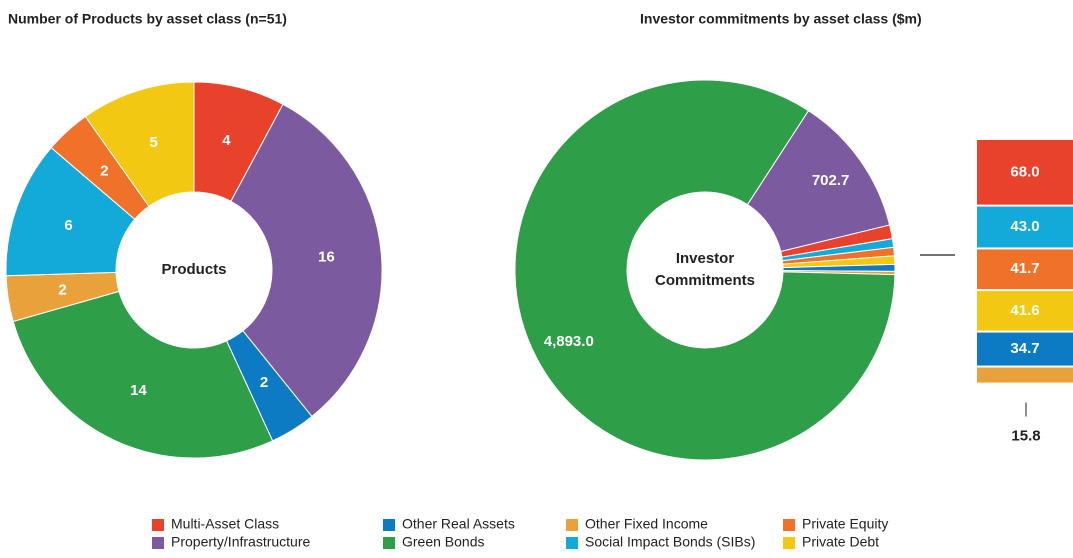 The image size is (1073, 558). I want to click on legend-label: Multi-Asset Class, so click(225, 524).